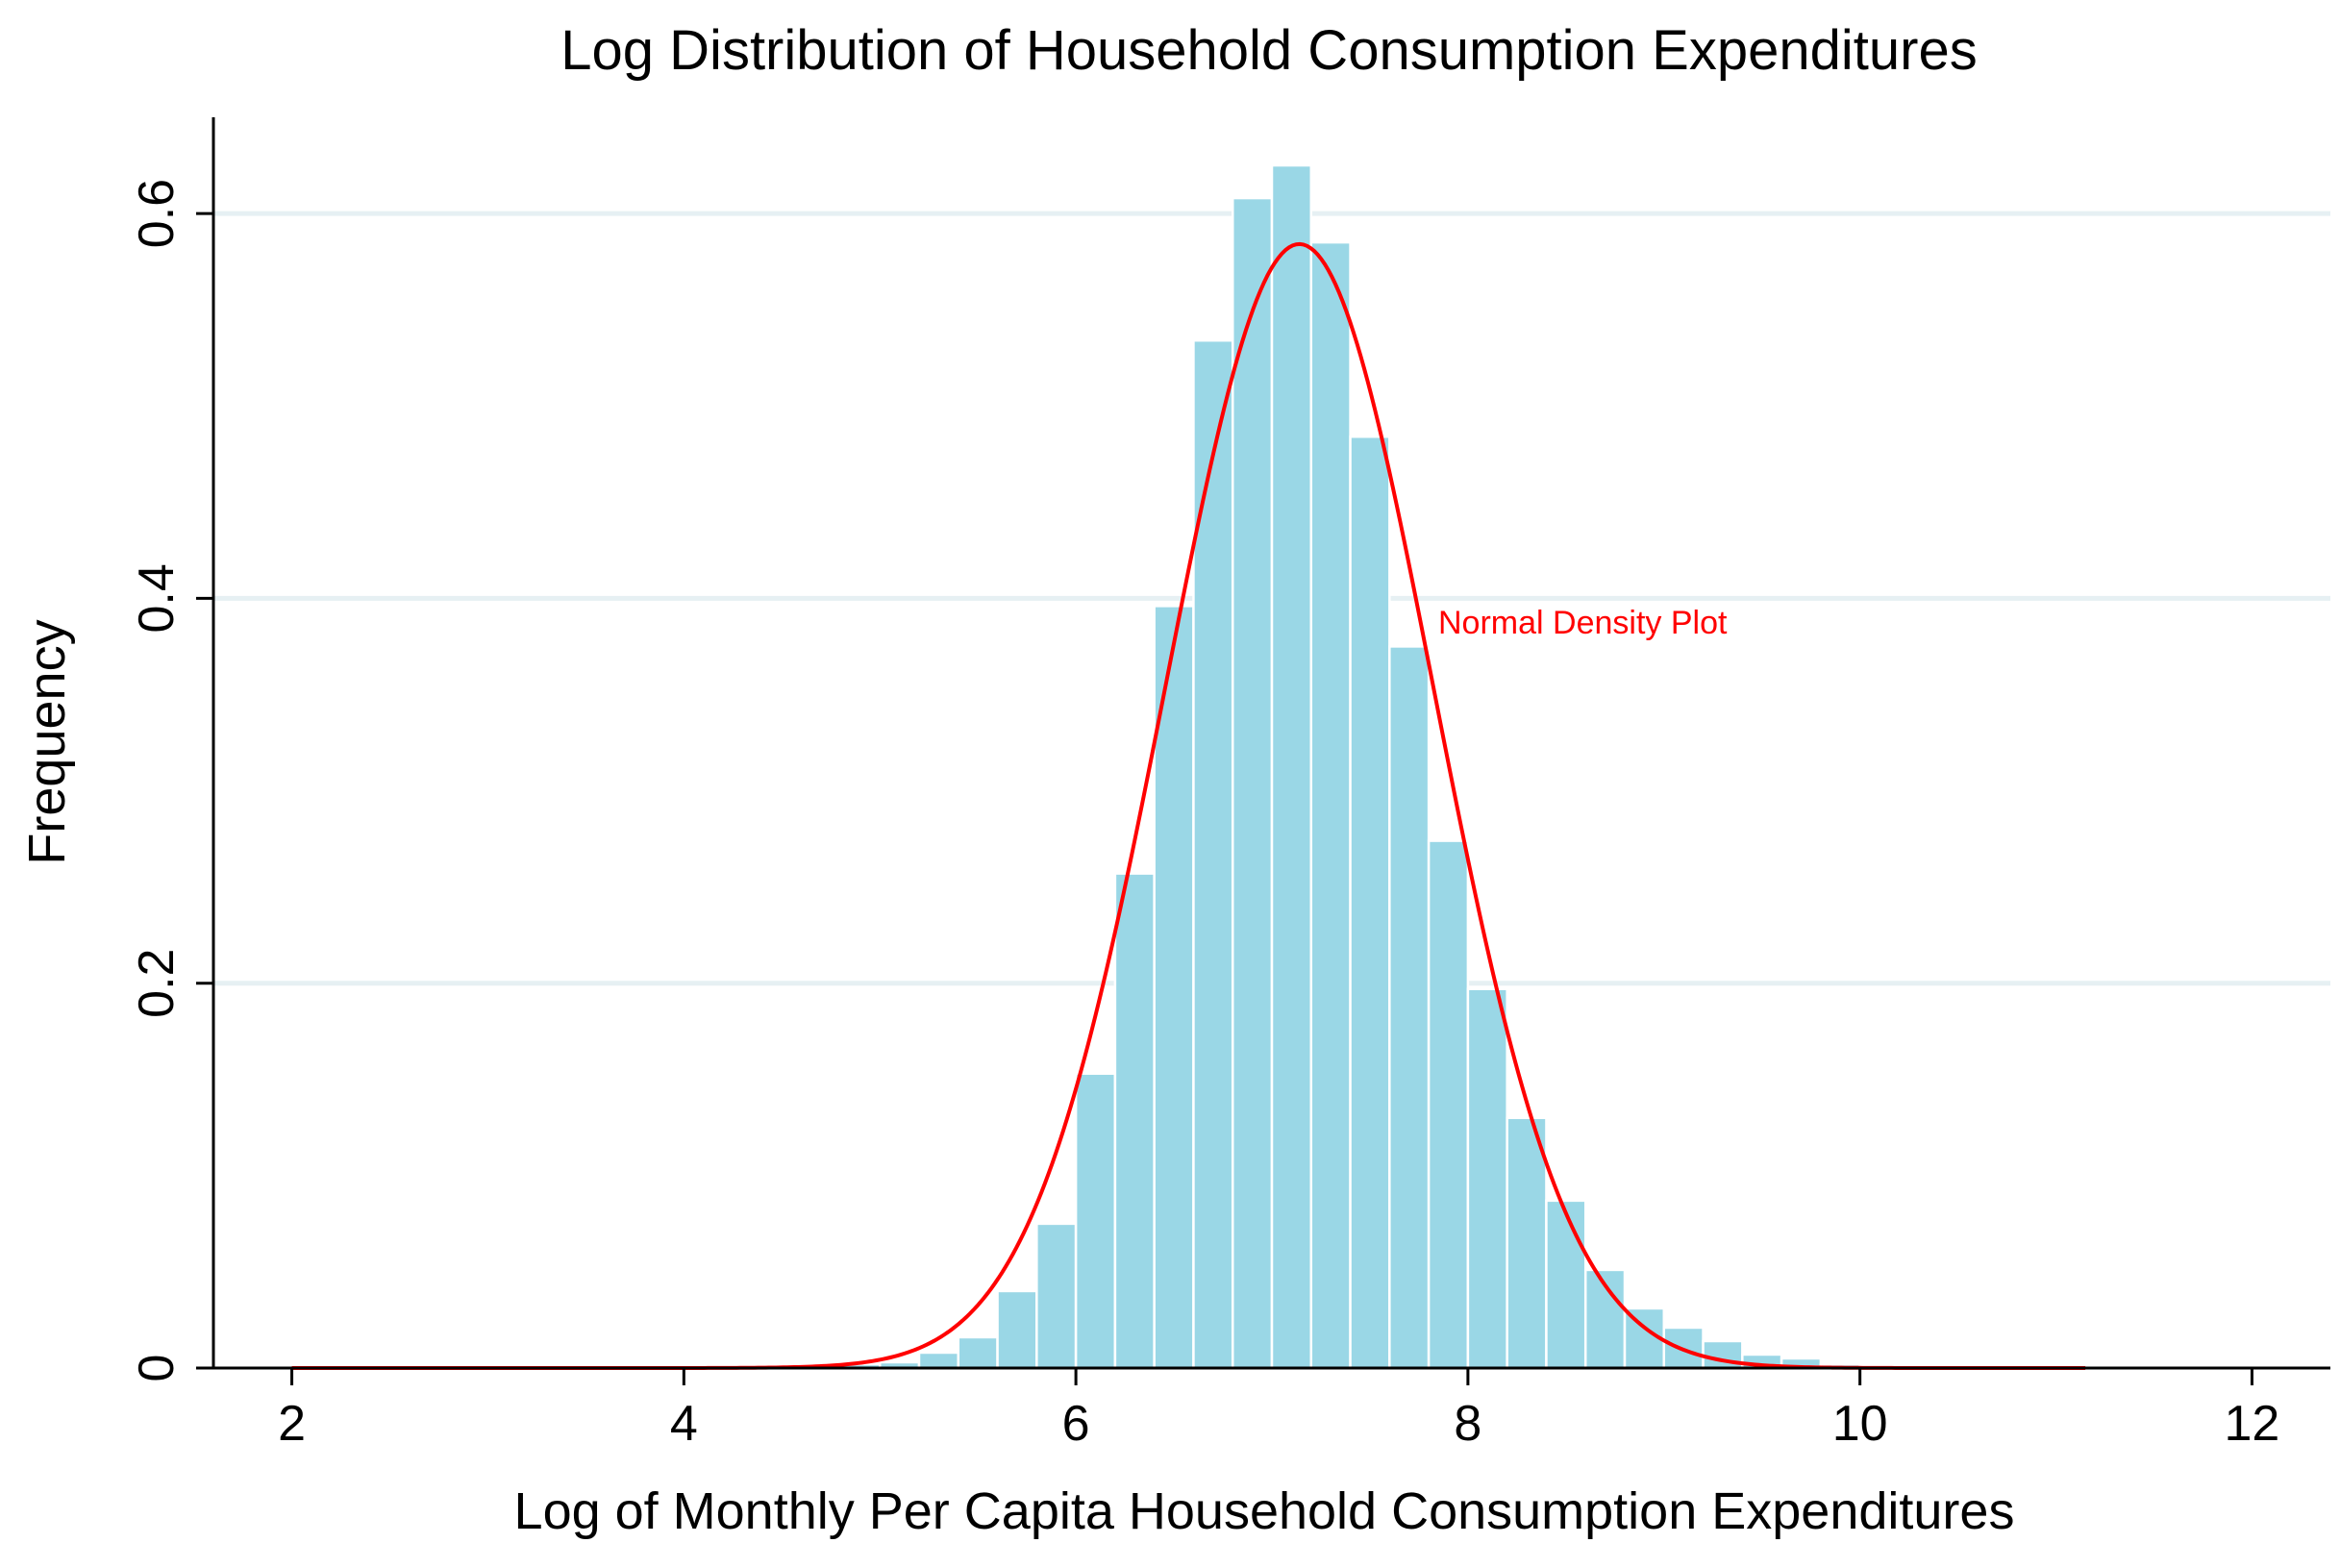 This screenshot has height=1568, width=2340. I want to click on x-tick-label: 4, so click(684, 1424).